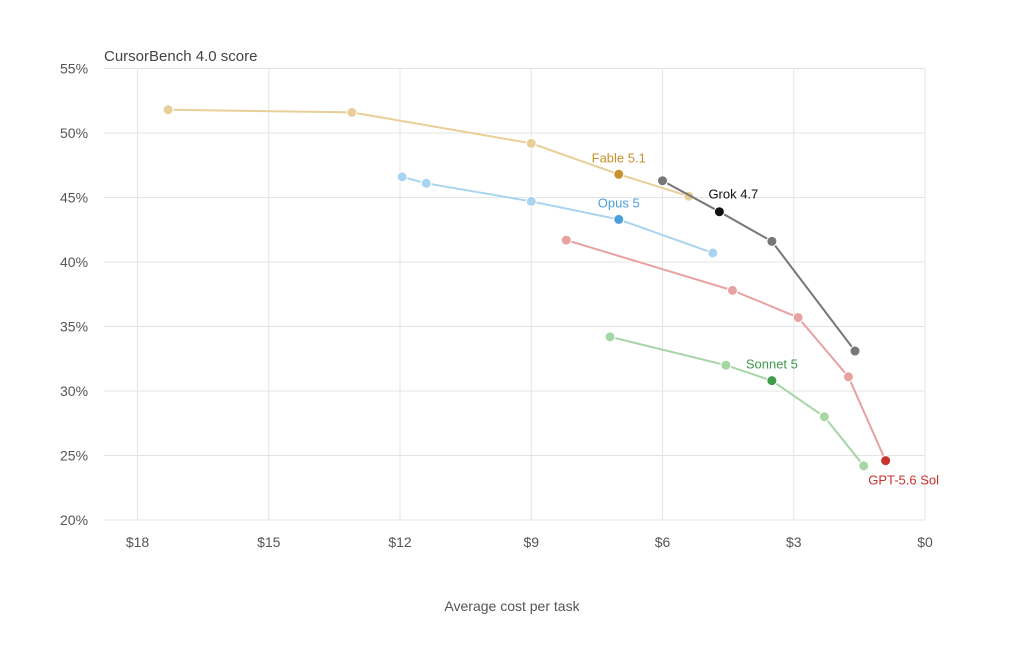  I want to click on series-sonnet-5: Sonnet 5, so click(737, 401).